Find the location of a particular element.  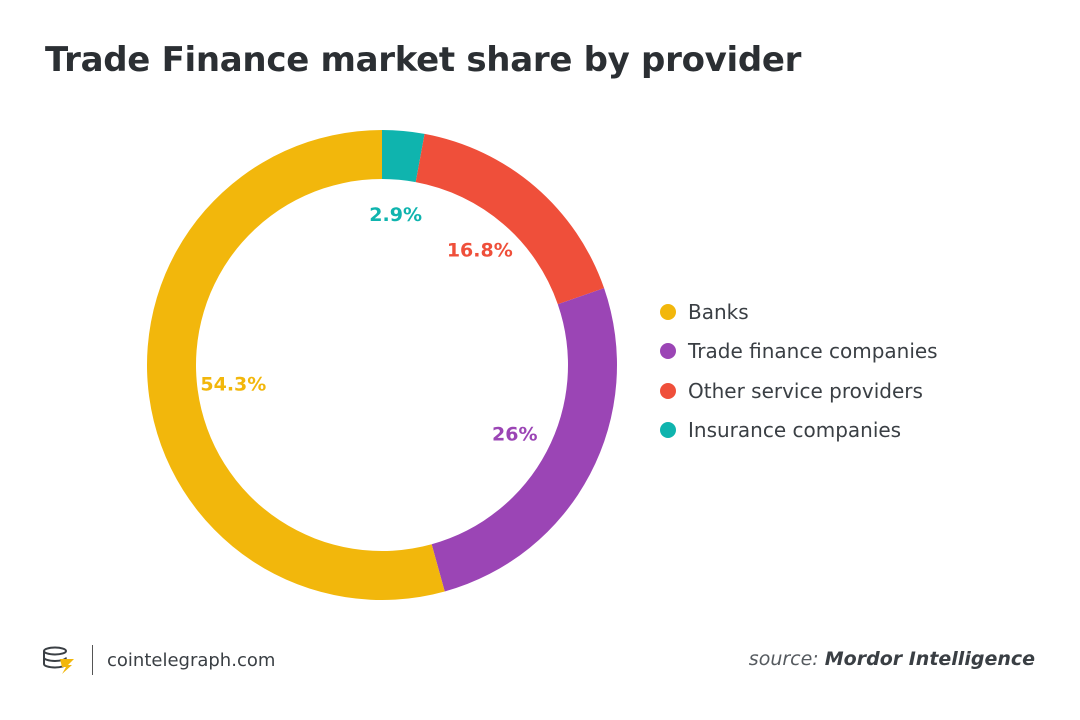

legend-item-insurance-companies: Insurance companies is located at coordinates (799, 431).